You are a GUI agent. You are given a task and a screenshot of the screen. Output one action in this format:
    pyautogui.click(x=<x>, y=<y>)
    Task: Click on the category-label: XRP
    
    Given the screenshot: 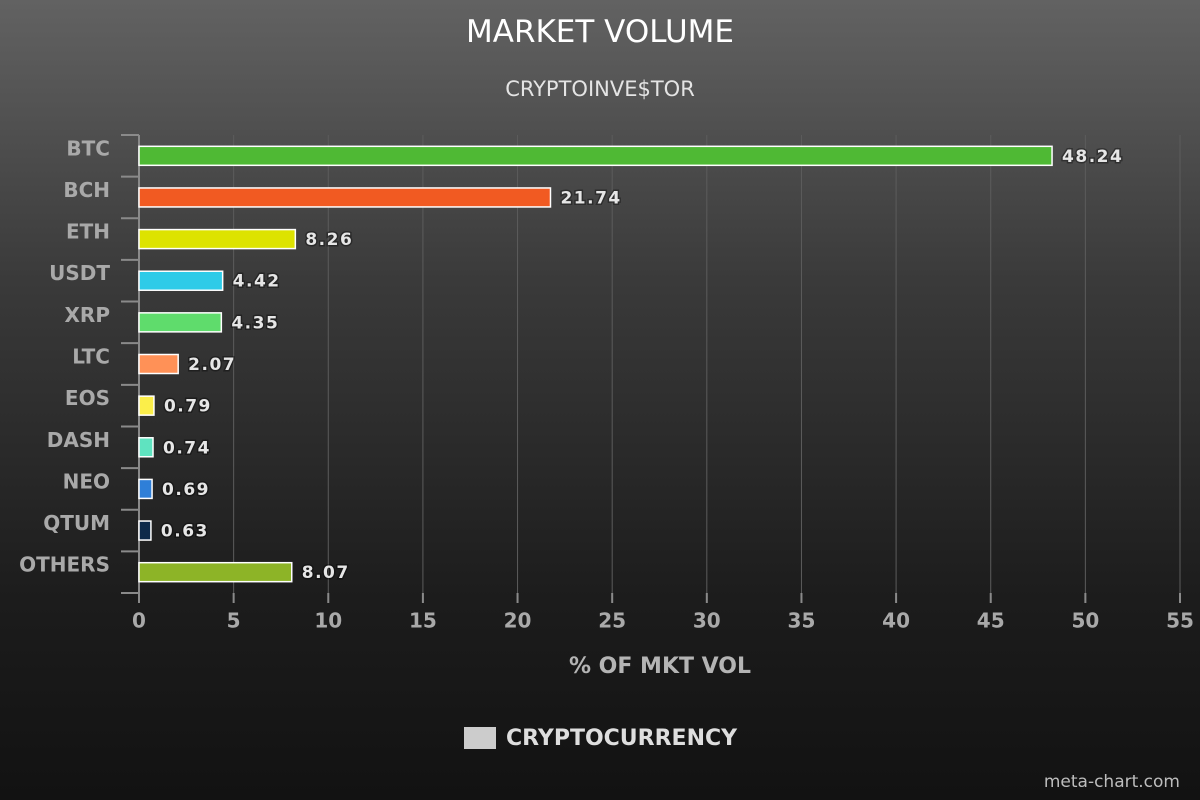 What is the action you would take?
    pyautogui.click(x=87, y=315)
    